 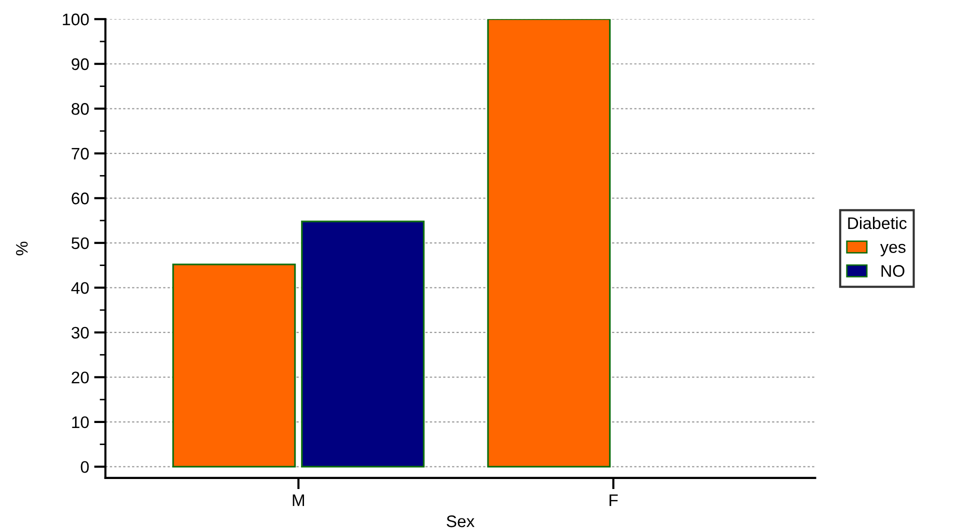 I want to click on y-tick-label: 80, so click(x=80, y=109).